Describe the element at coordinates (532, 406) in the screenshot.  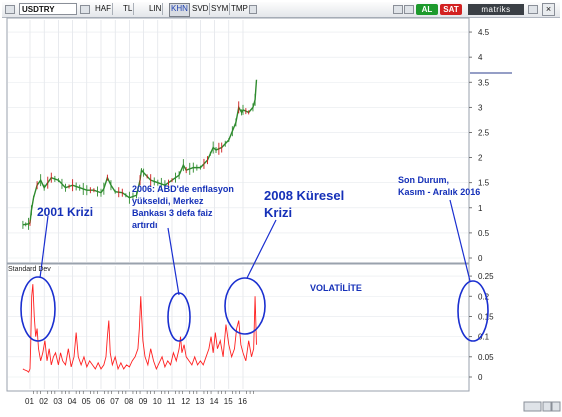
I see `zoom-control` at that location.